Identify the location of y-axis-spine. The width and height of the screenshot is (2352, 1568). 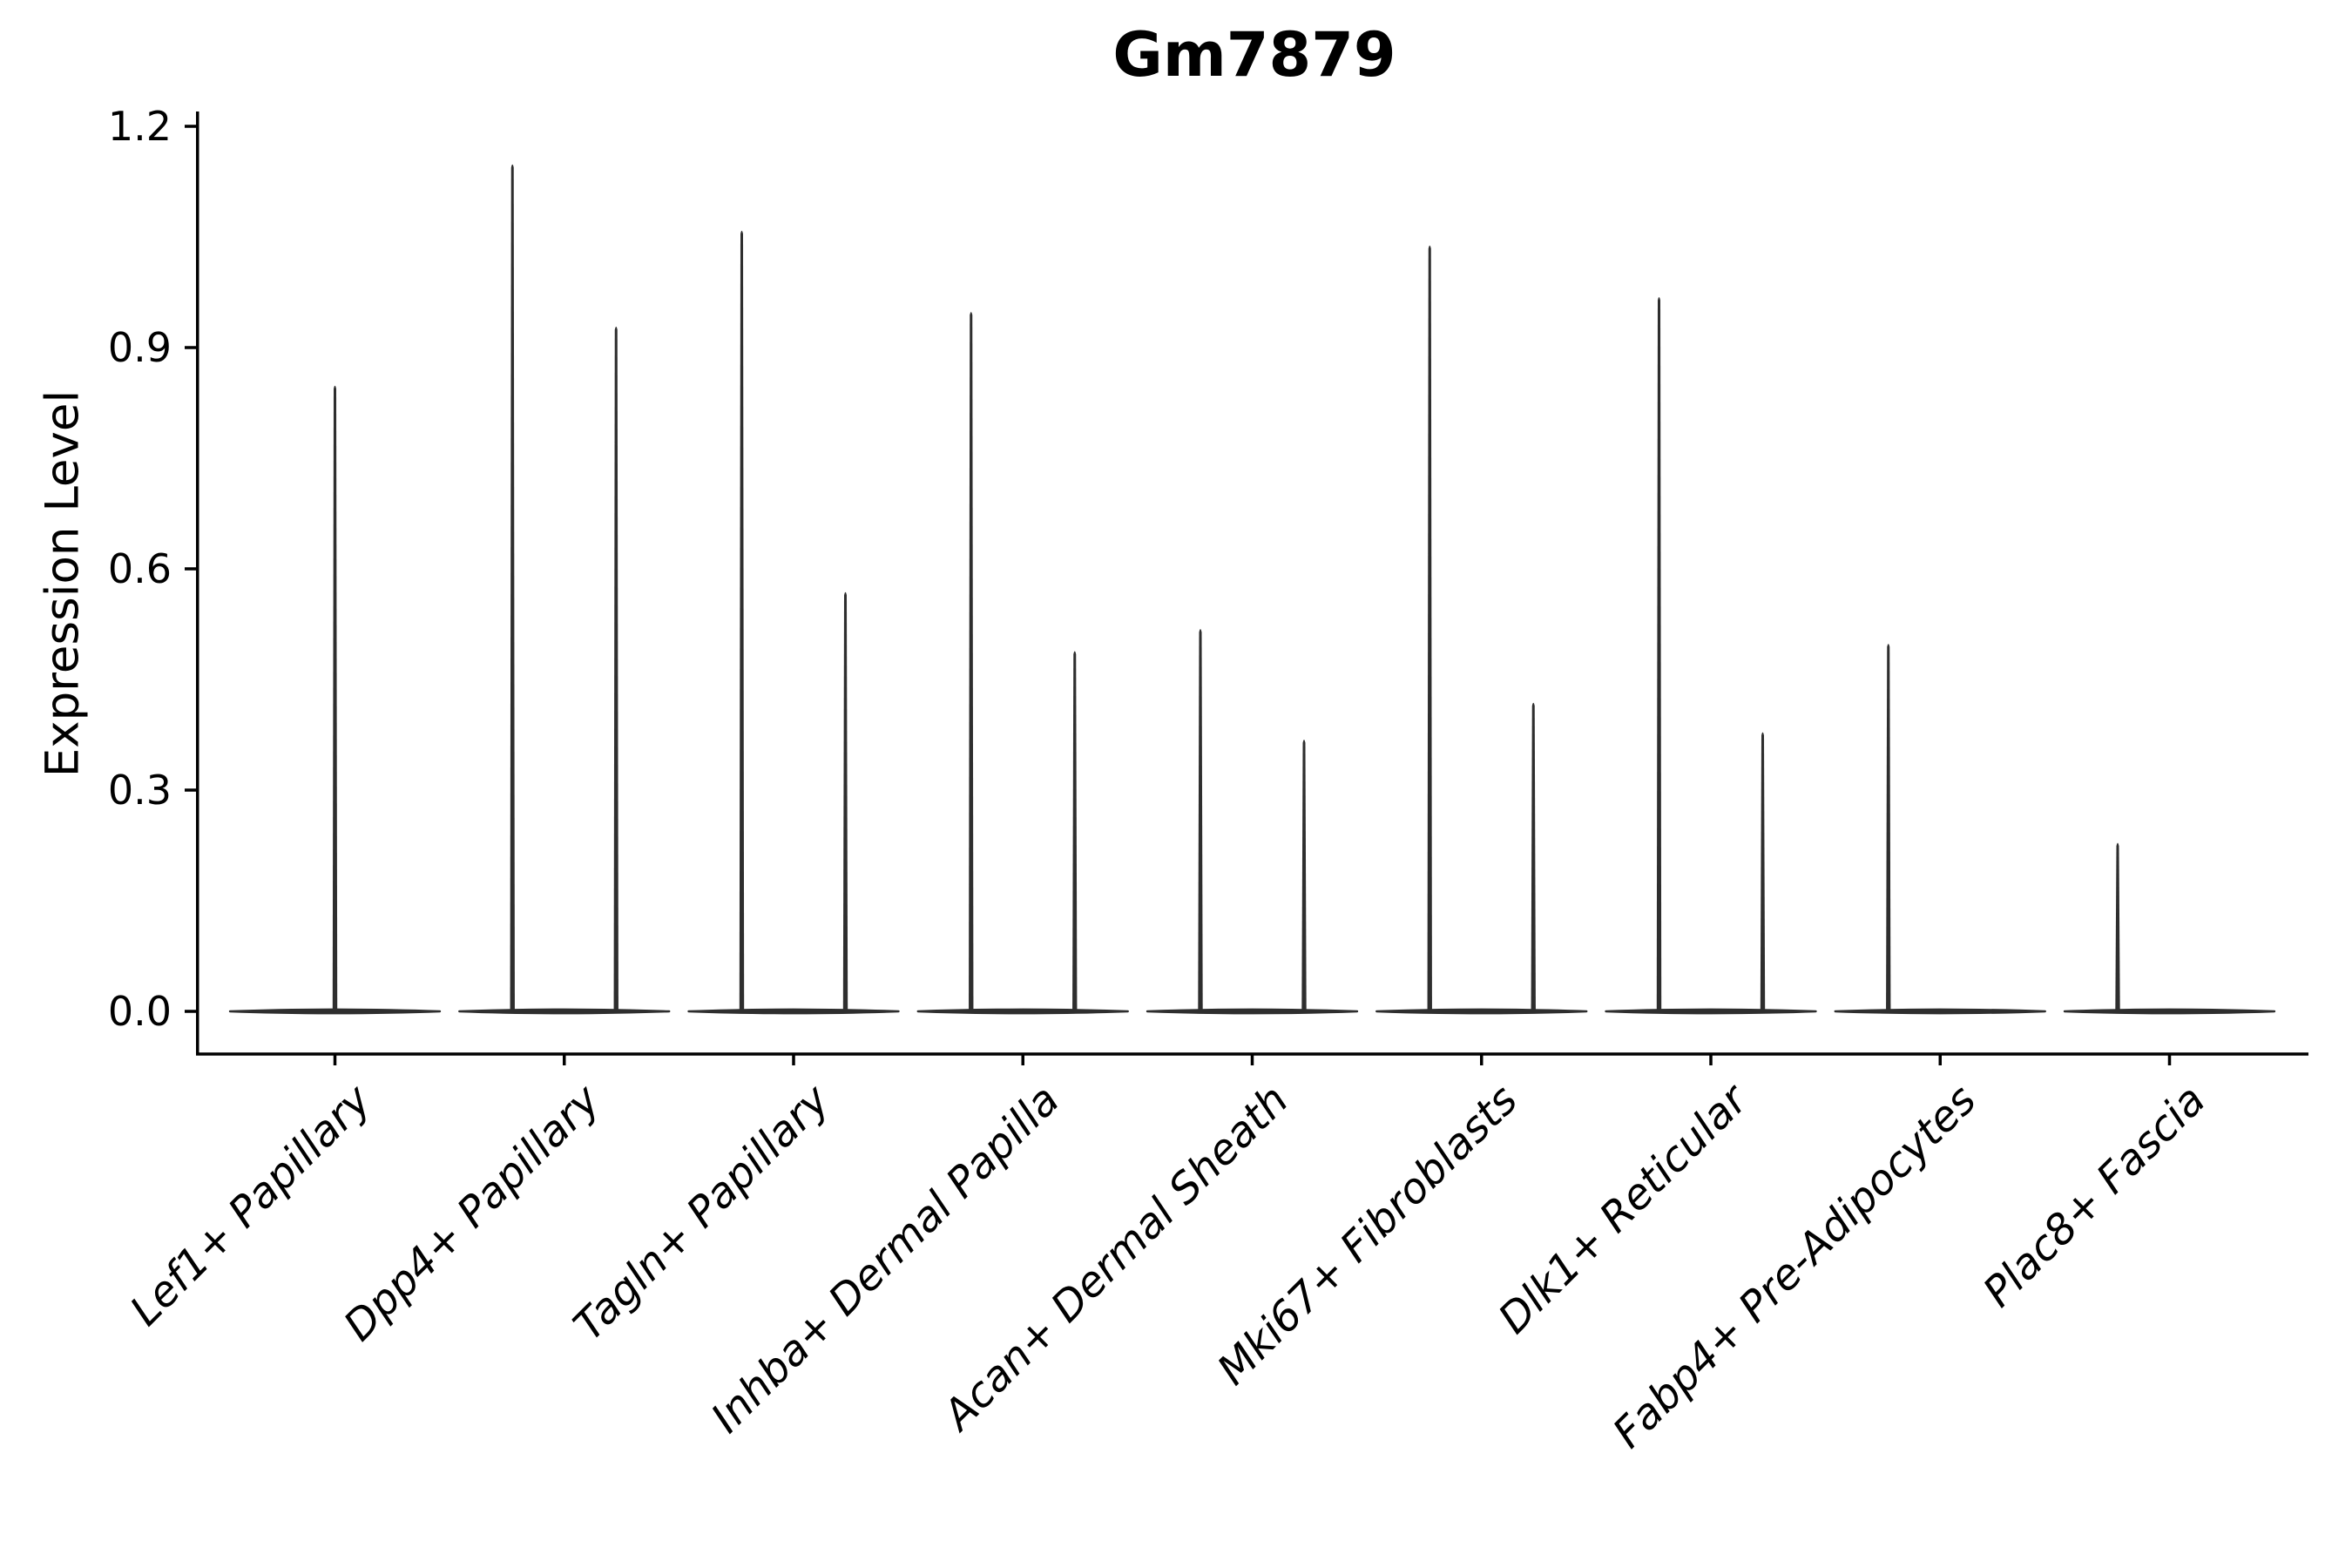
(198, 583).